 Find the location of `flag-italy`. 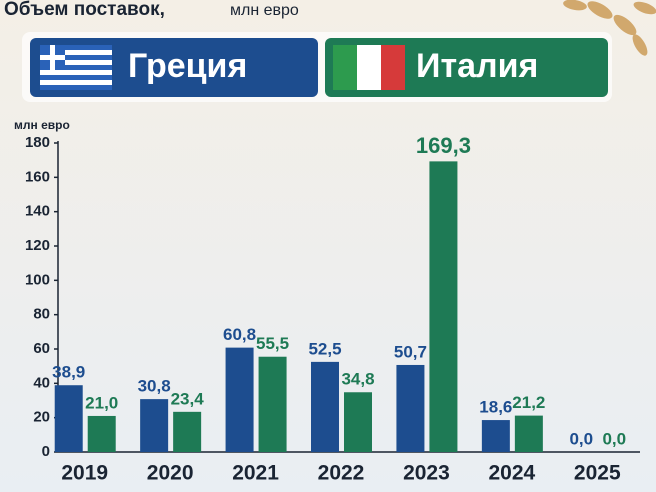

flag-italy is located at coordinates (369, 67).